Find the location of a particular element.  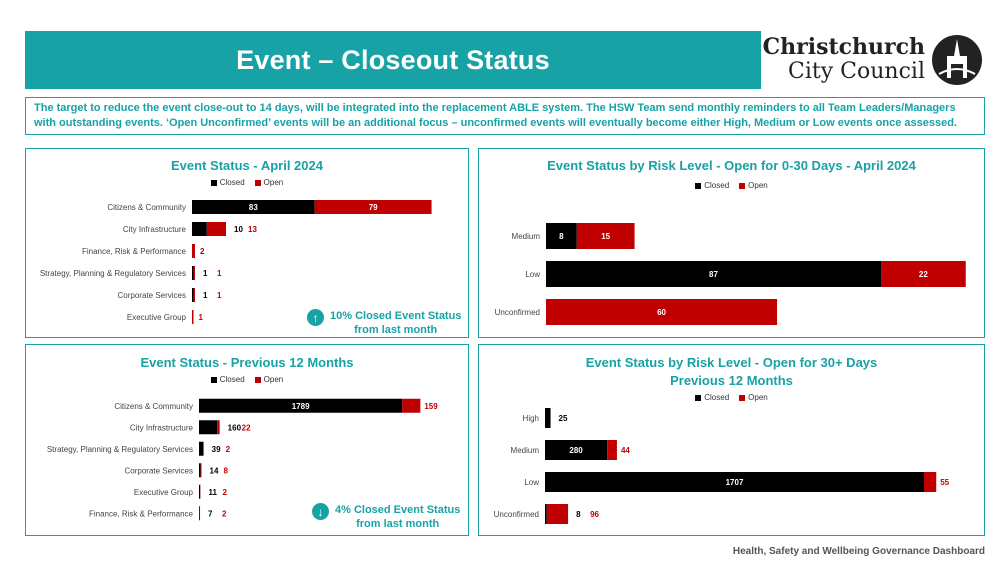

value-label-closed: 83 is located at coordinates (253, 207).